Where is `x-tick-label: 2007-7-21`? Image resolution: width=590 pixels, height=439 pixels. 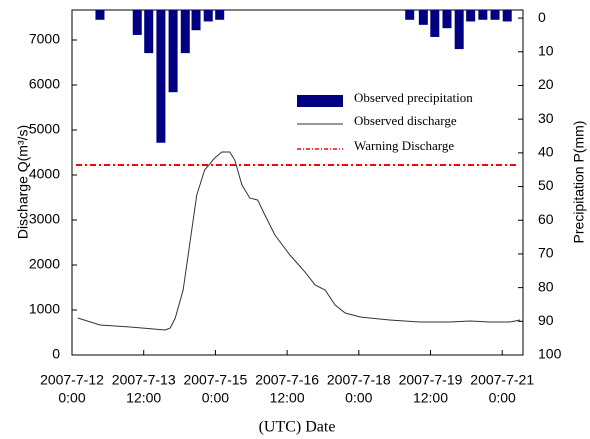
x-tick-label: 2007-7-21 is located at coordinates (502, 380).